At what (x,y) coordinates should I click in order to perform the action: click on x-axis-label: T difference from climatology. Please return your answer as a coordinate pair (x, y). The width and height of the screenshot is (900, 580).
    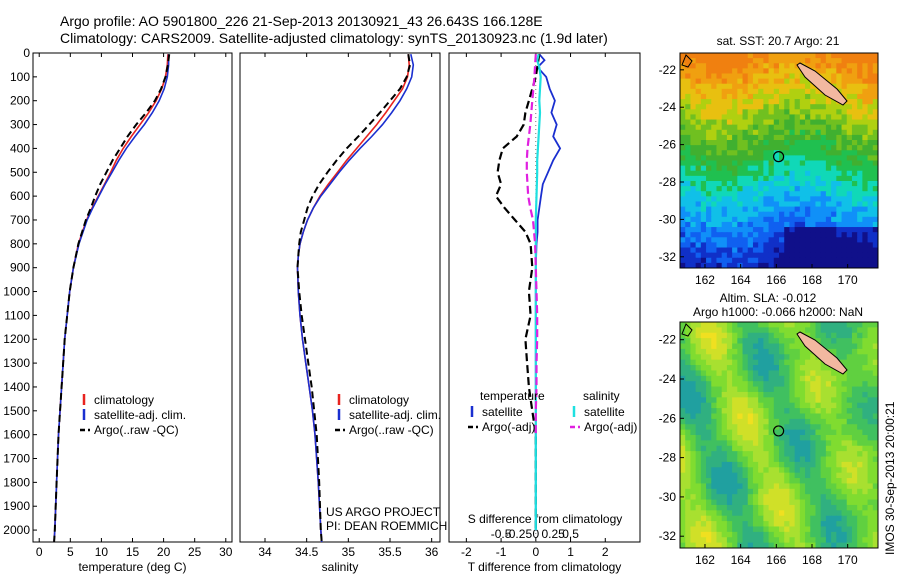
    Looking at the image, I should click on (545, 567).